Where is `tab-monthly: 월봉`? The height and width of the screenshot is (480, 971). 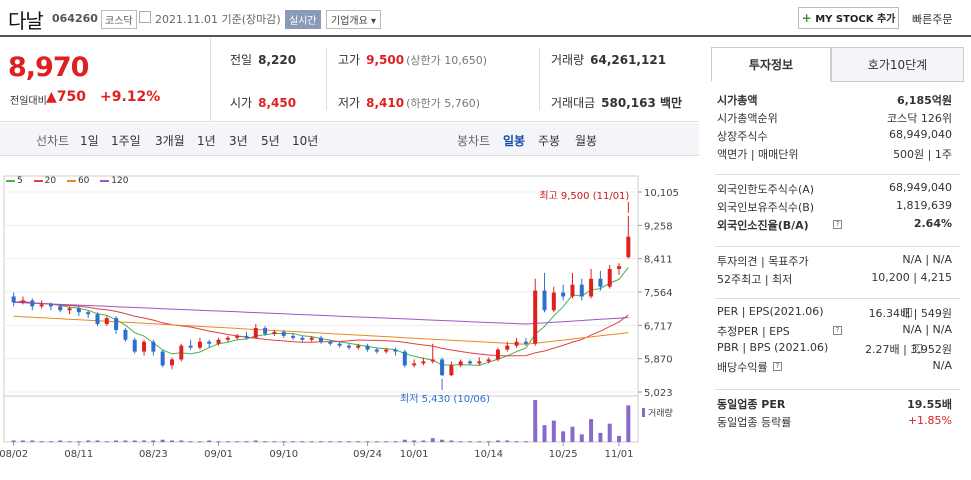
tab-monthly: 월봉 is located at coordinates (586, 141).